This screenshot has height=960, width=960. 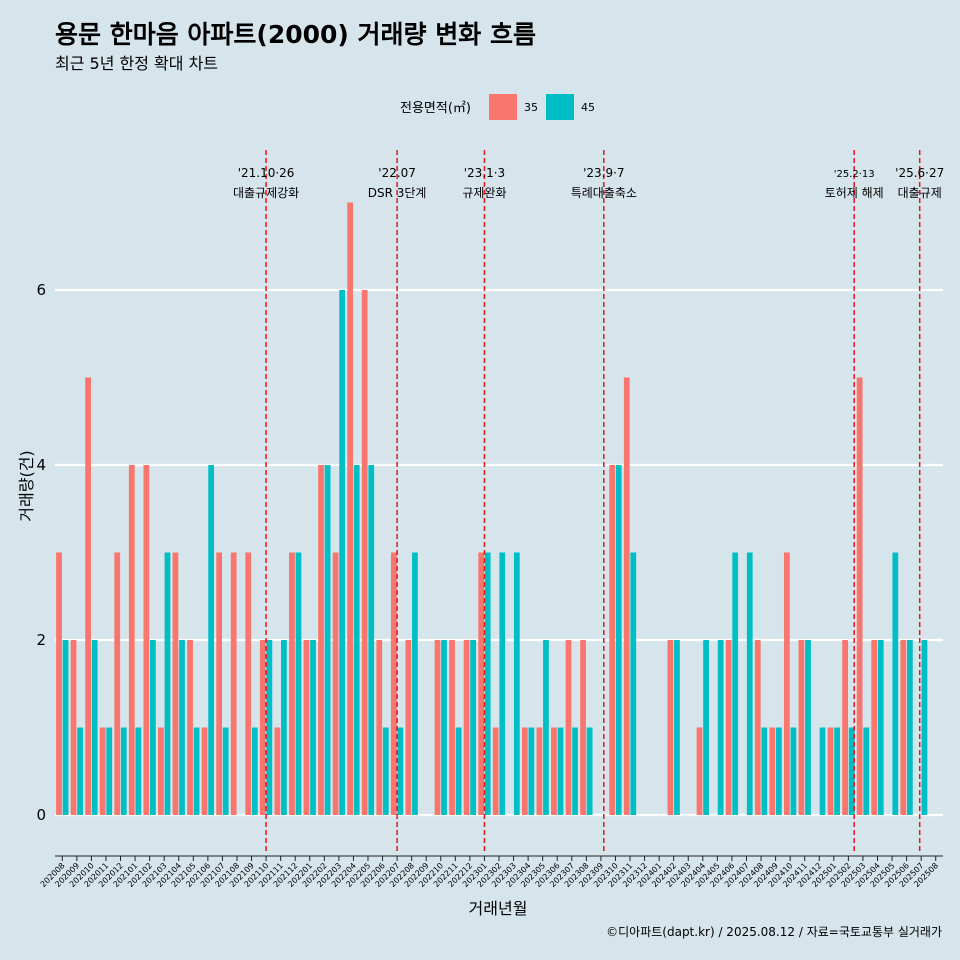 What do you see at coordinates (920, 193) in the screenshot?
I see `event-label: 대출규제` at bounding box center [920, 193].